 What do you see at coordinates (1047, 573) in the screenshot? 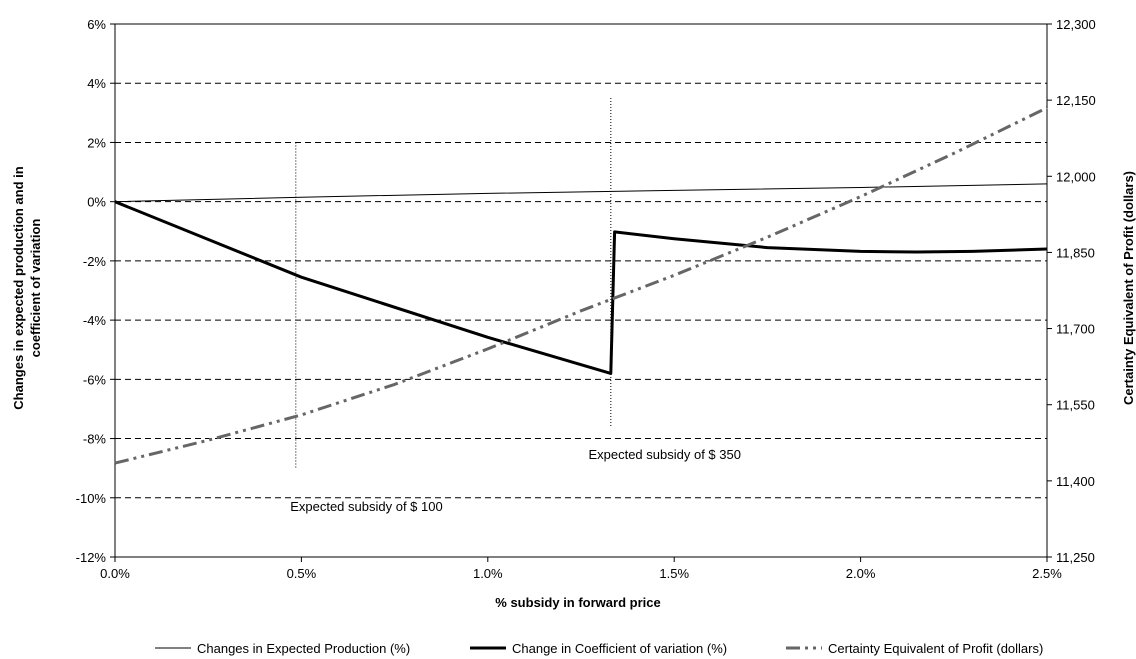
I see `x-tick-label-5: 2.5%` at bounding box center [1047, 573].